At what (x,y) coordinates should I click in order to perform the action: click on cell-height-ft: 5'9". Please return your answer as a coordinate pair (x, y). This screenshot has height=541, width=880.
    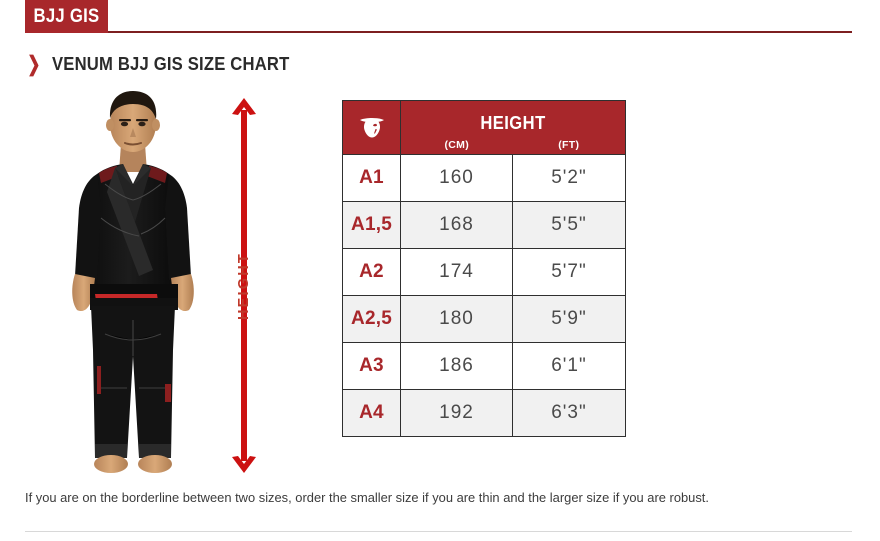
    Looking at the image, I should click on (569, 319).